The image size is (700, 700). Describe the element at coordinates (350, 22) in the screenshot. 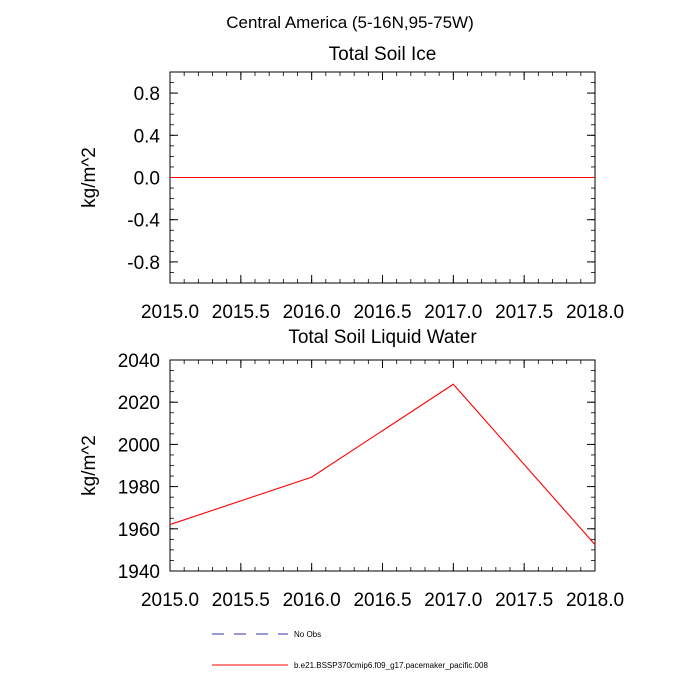

I see `figure-title: Central America (5-16N,95-75W)` at that location.